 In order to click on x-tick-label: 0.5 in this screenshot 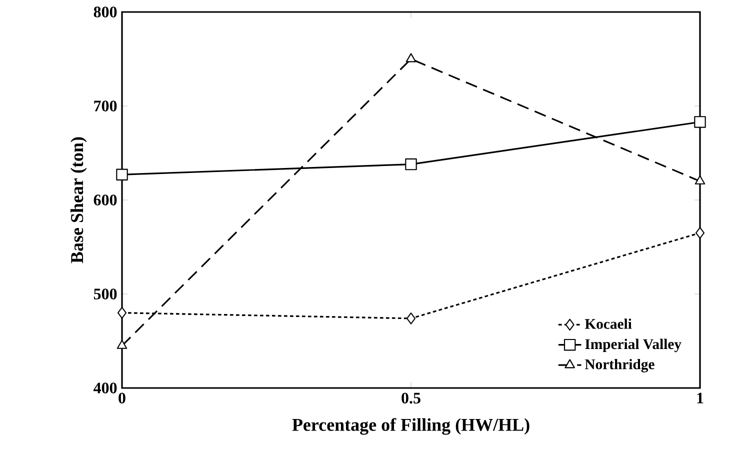, I will do `click(411, 398)`.